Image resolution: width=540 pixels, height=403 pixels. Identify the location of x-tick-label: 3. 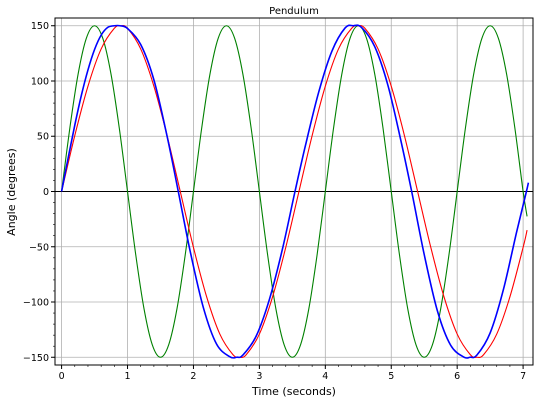
(259, 376).